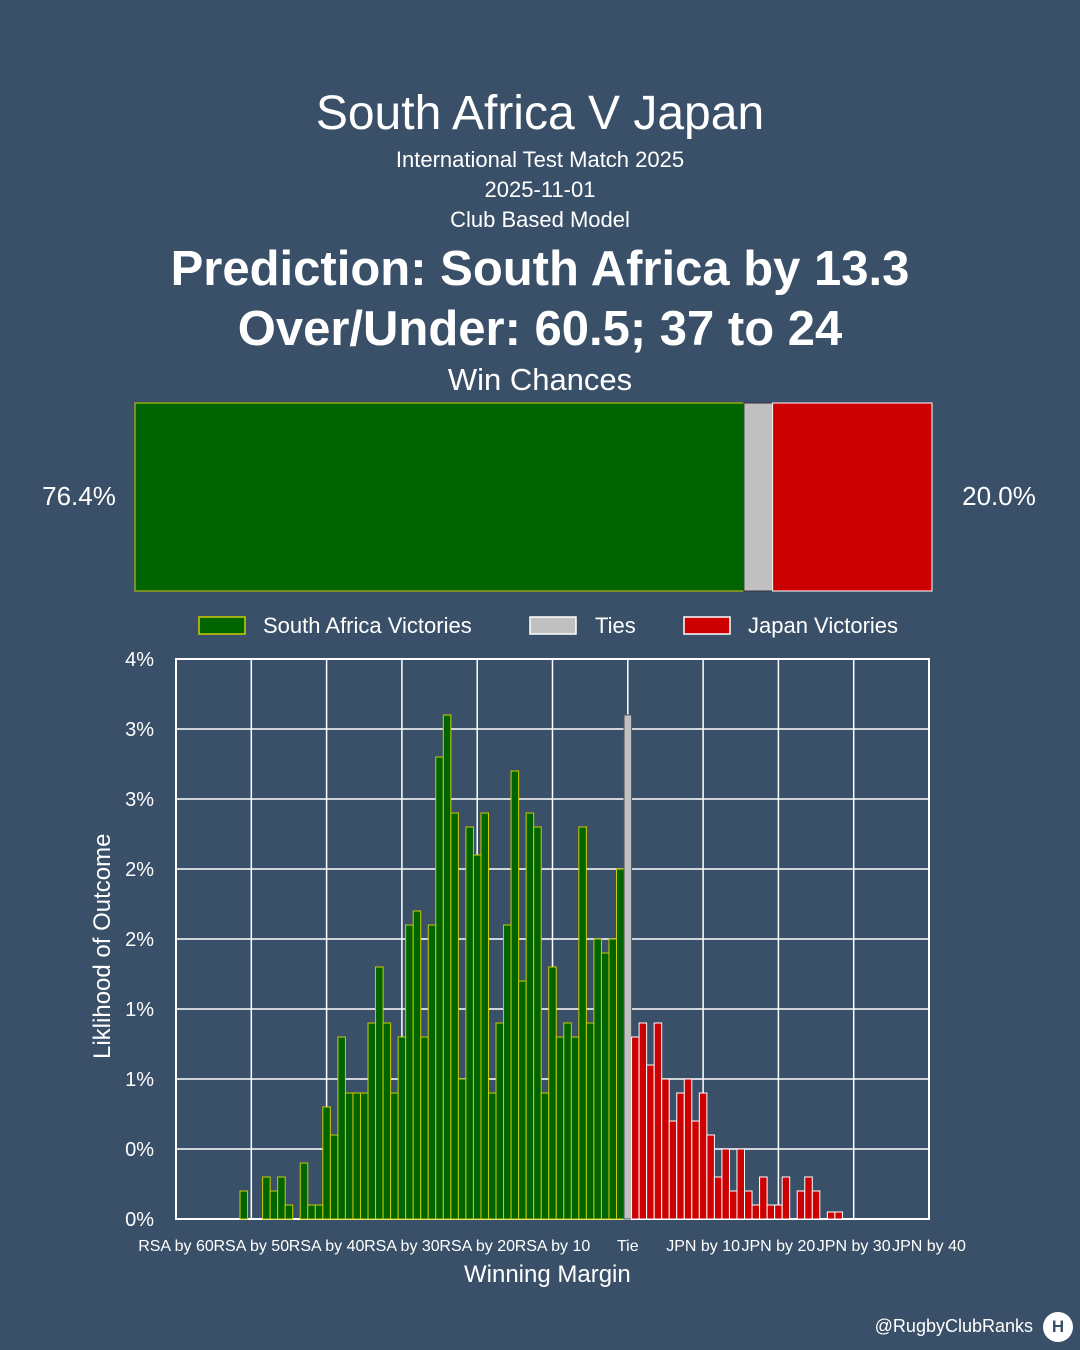  What do you see at coordinates (540, 269) in the screenshot?
I see `prediction-headline: Prediction: South Africa by 13.3` at bounding box center [540, 269].